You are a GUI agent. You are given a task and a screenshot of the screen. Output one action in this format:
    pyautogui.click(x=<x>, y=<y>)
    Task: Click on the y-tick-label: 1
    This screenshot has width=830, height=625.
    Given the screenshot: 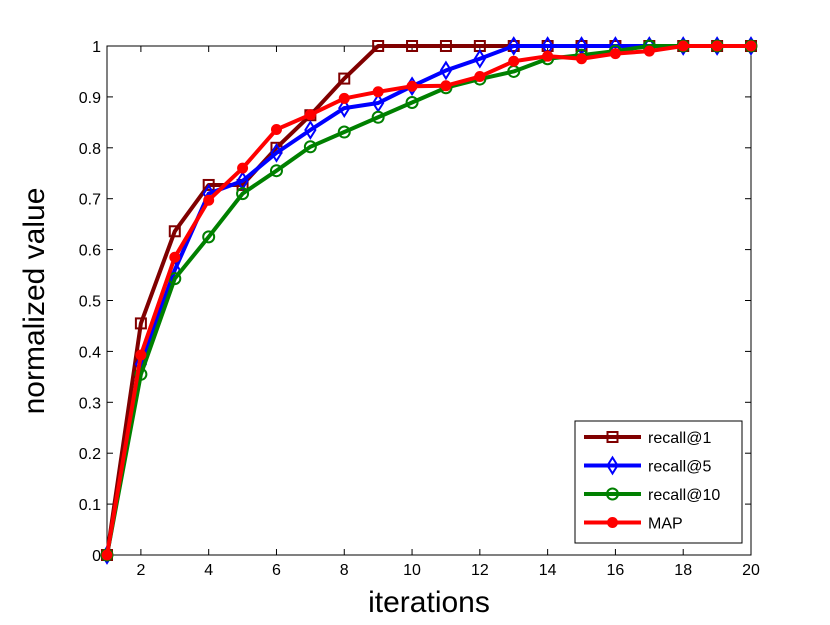 What is the action you would take?
    pyautogui.click(x=96, y=47)
    